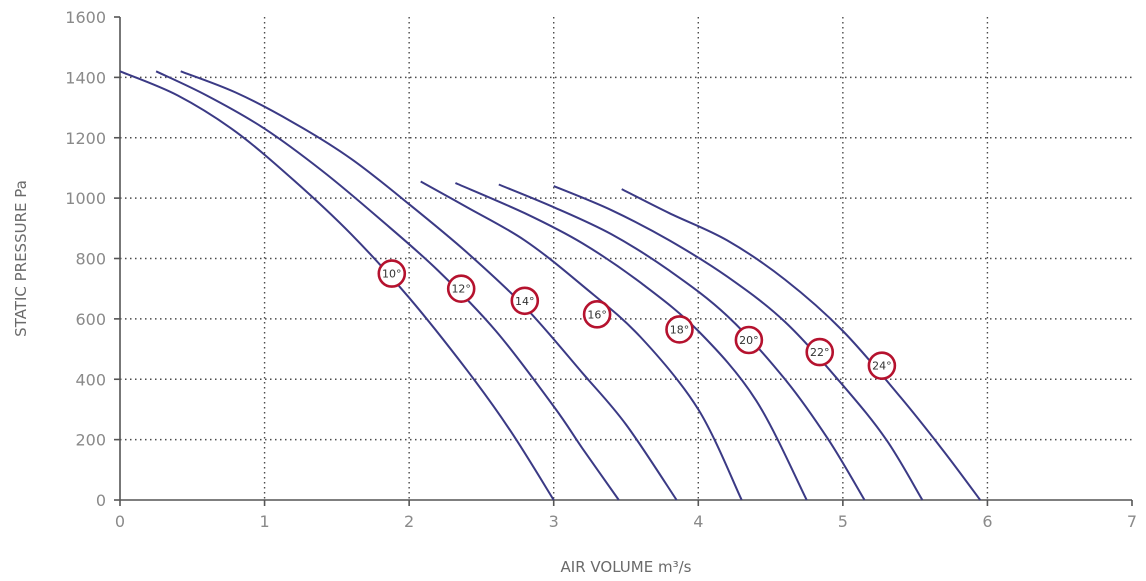 Image resolution: width=1146 pixels, height=581 pixels. What do you see at coordinates (90, 379) in the screenshot?
I see `y-tick-label: 400` at bounding box center [90, 379].